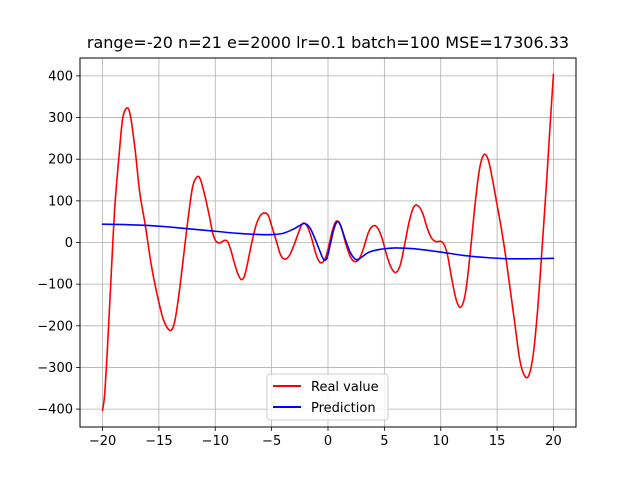 Image resolution: width=640 pixels, height=484 pixels. What do you see at coordinates (497, 441) in the screenshot?
I see `x-tick-label: 15` at bounding box center [497, 441].